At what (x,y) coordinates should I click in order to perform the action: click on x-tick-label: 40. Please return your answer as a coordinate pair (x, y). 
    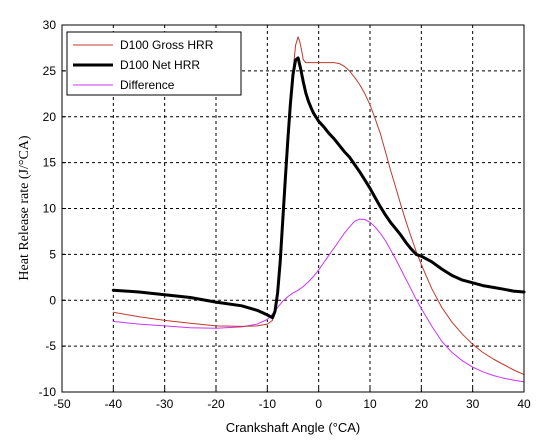
    Looking at the image, I should click on (524, 404).